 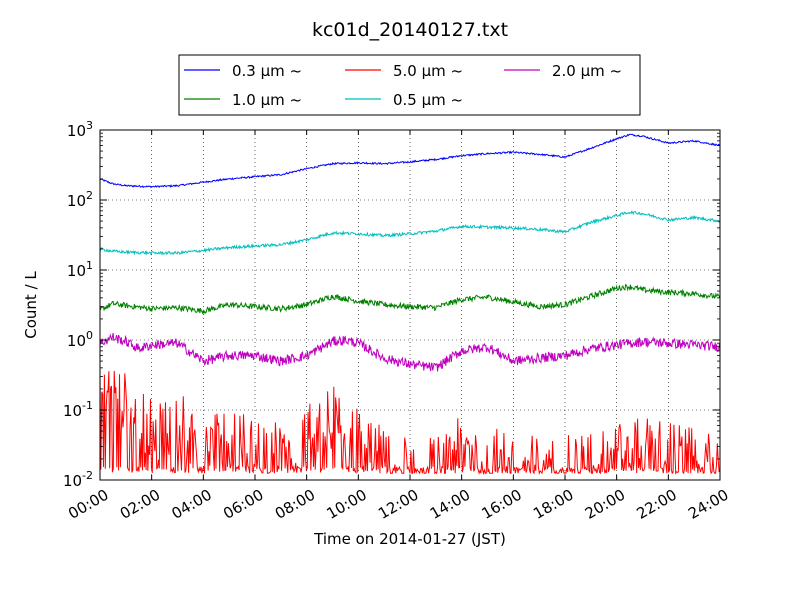 I want to click on legend: 0.3 μm ~ 1.0 μm ~ 5.0 μm ~ 0.5 μm ~ 2.0 μm ~, so click(x=409, y=85).